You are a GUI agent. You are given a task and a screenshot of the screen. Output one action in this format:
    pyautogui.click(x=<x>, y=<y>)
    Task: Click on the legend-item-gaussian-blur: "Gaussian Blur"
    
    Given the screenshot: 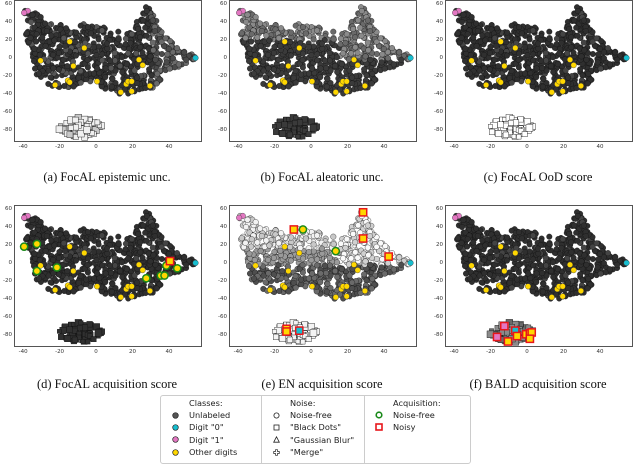 What is the action you would take?
    pyautogui.click(x=313, y=440)
    